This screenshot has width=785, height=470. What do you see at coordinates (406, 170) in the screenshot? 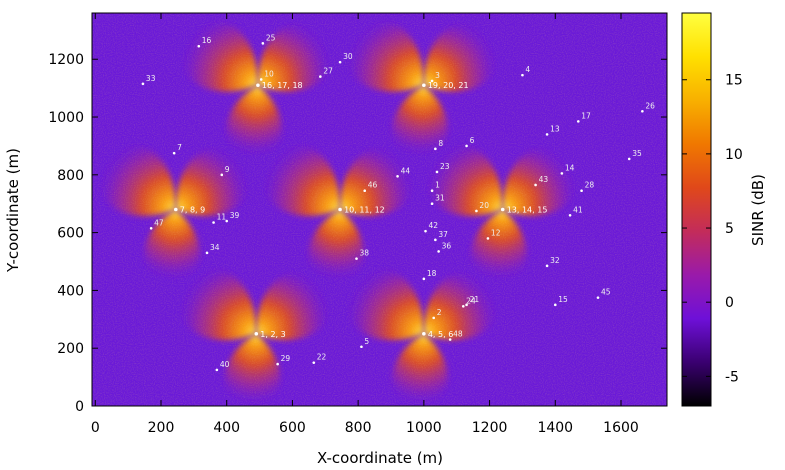
I see `user-label: 44` at bounding box center [406, 170].